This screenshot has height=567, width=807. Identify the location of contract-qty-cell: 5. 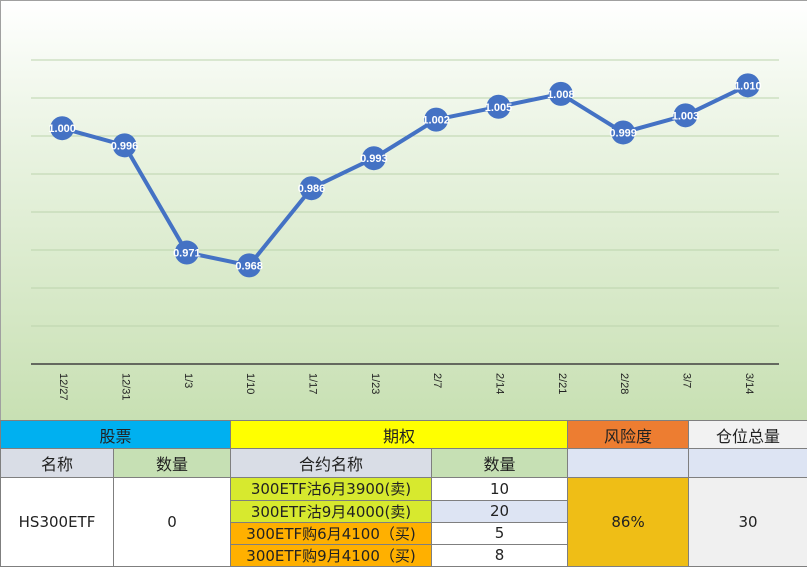
(500, 533).